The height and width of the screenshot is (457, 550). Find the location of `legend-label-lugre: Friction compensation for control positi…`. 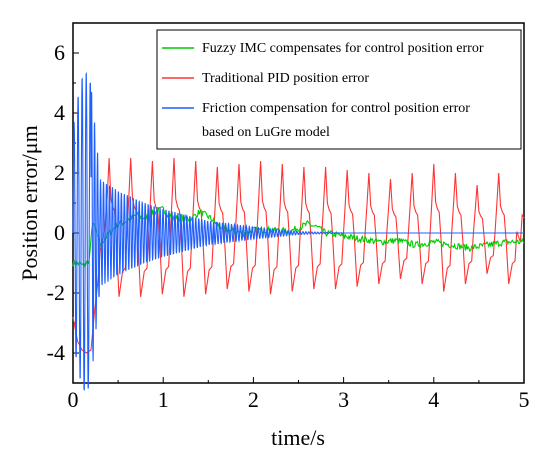

legend-label-lugre: Friction compensation for control positi… is located at coordinates (336, 108).